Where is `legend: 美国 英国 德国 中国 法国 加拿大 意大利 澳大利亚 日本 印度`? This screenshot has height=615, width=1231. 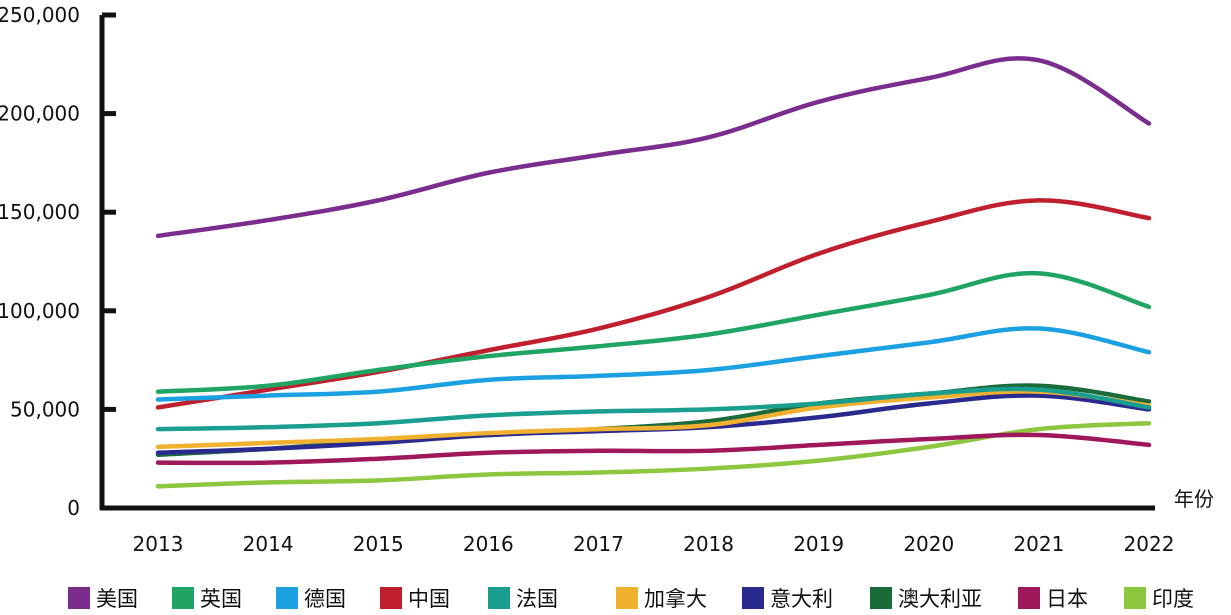
legend: 美国 英国 德国 中国 法国 加拿大 意大利 澳大利亚 日本 印度 is located at coordinates (631, 599).